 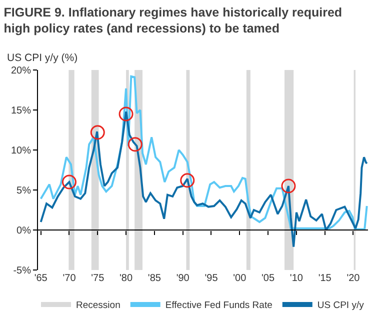 I want to click on legend-label: Effective Fed Funds Rate, so click(x=218, y=306).